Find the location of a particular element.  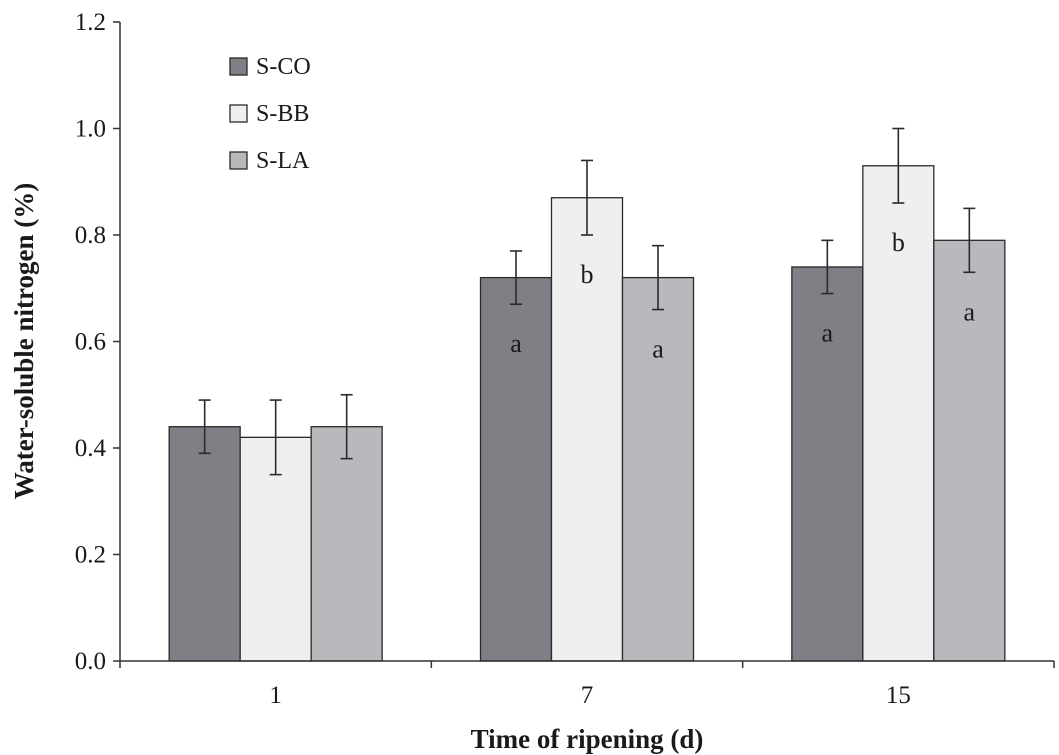

y-axis-title: Water-soluble nitrogen (%) is located at coordinates (24, 341).